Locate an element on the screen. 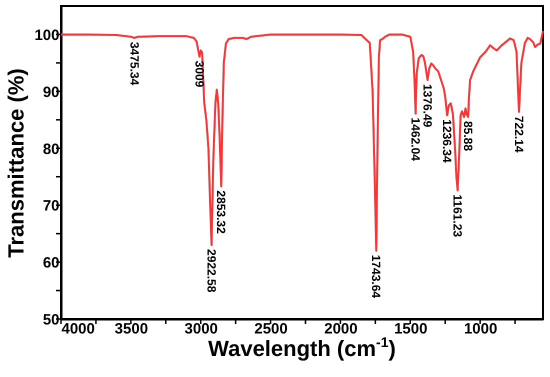  annotation: 1462.04 is located at coordinates (415, 140).